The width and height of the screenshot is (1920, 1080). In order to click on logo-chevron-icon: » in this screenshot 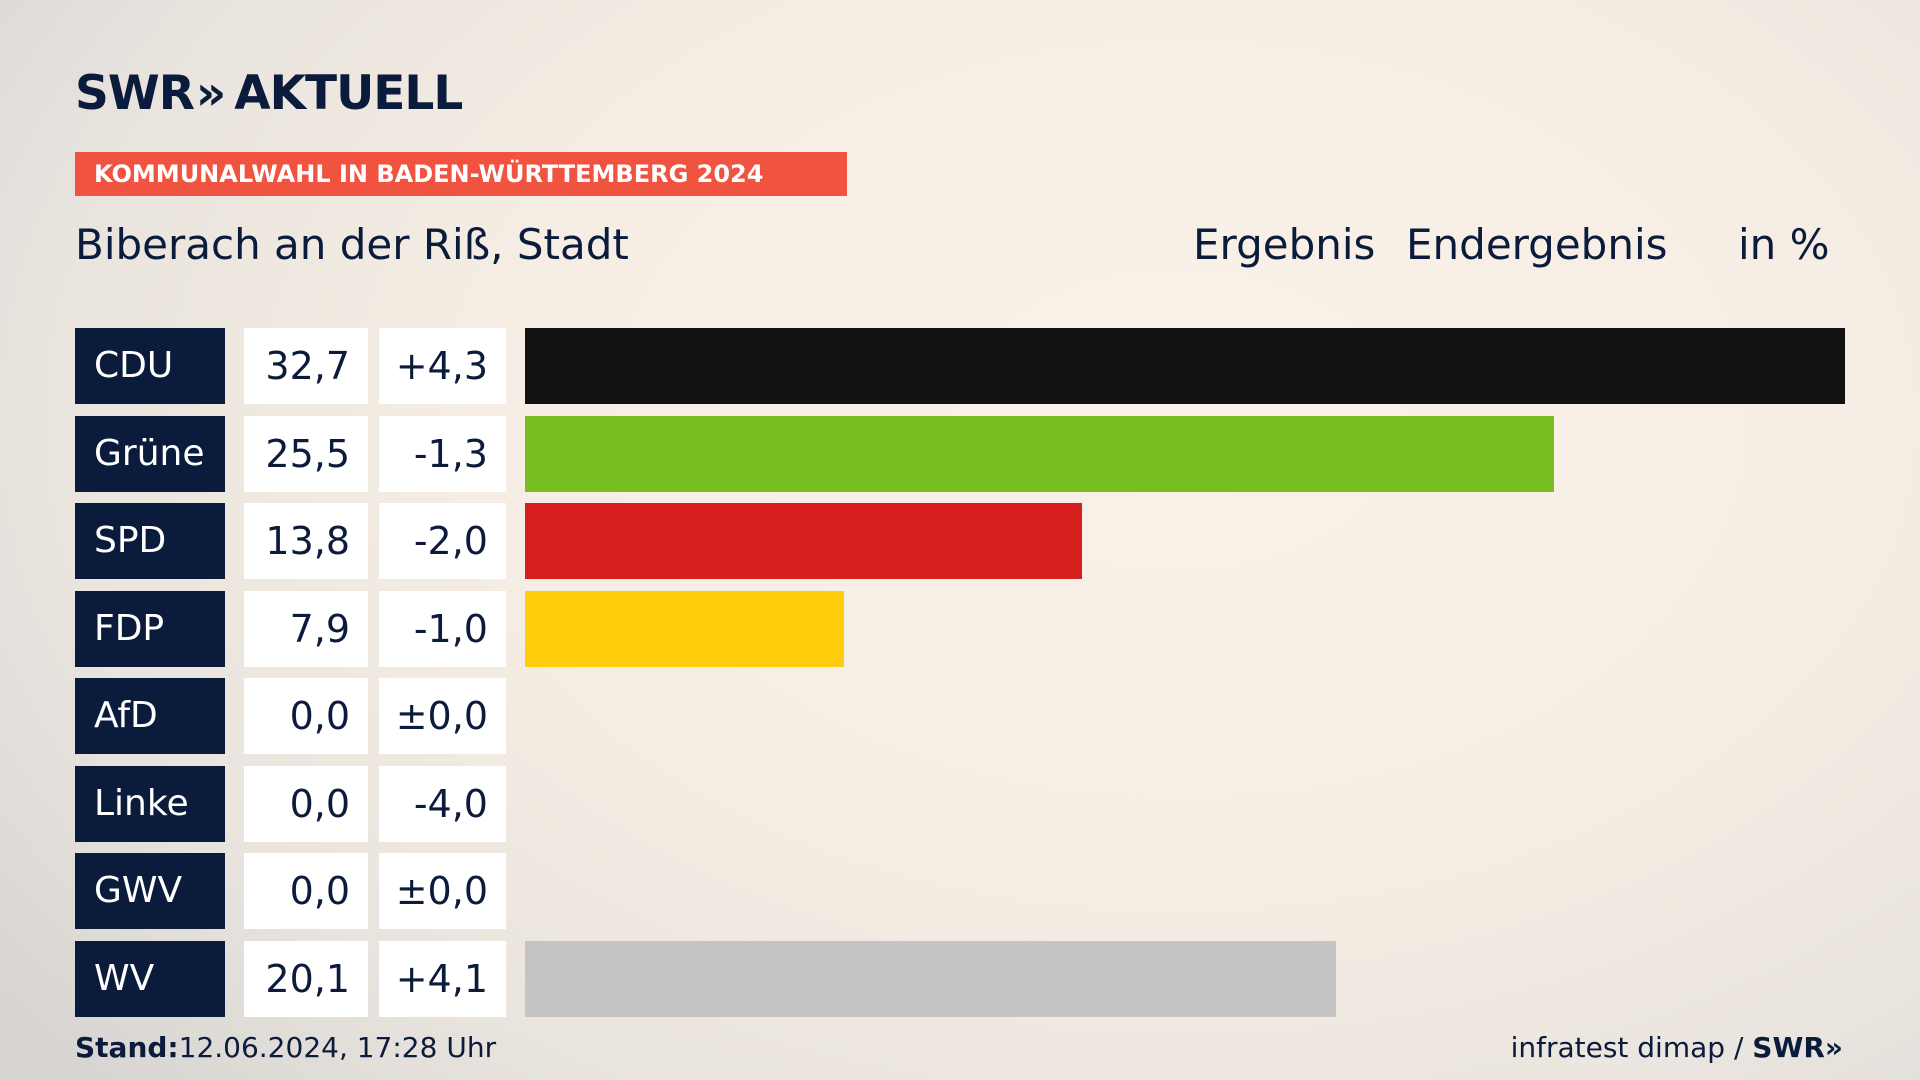, I will do `click(211, 93)`.